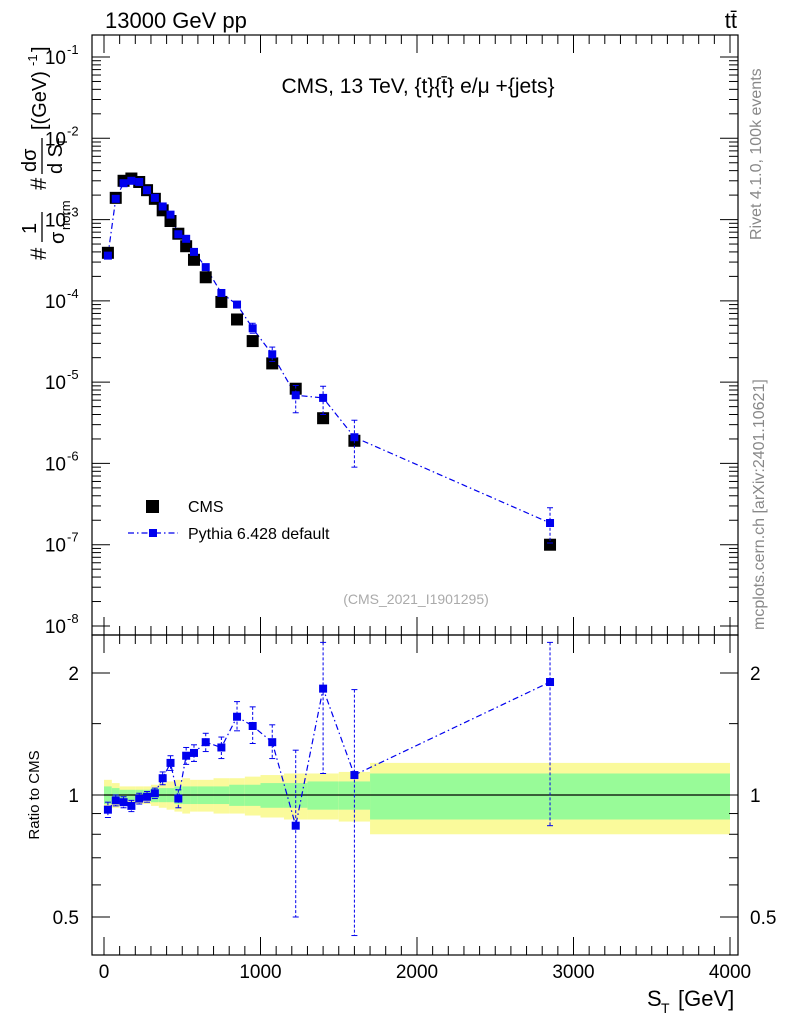 This screenshot has height=1024, width=786. What do you see at coordinates (30, 228) in the screenshot?
I see `svg-text: 1` at bounding box center [30, 228].